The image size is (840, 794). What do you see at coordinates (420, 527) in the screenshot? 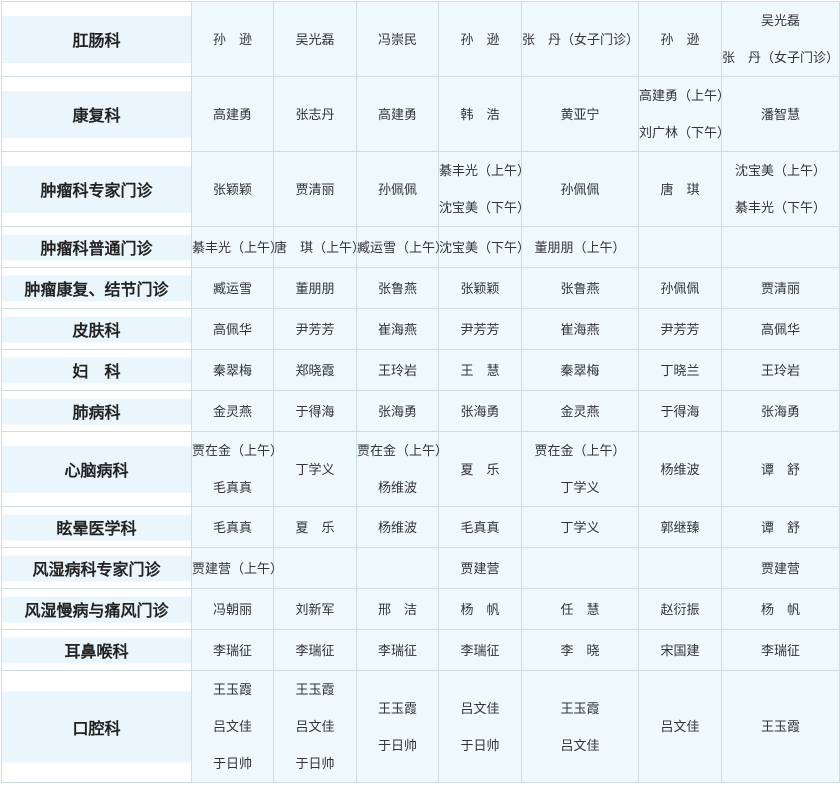
I see `table-row: 眩晕医学科 毛真真 夏 乐 杨维波 毛真真 丁学义 郭继臻 谭 舒` at bounding box center [420, 527].